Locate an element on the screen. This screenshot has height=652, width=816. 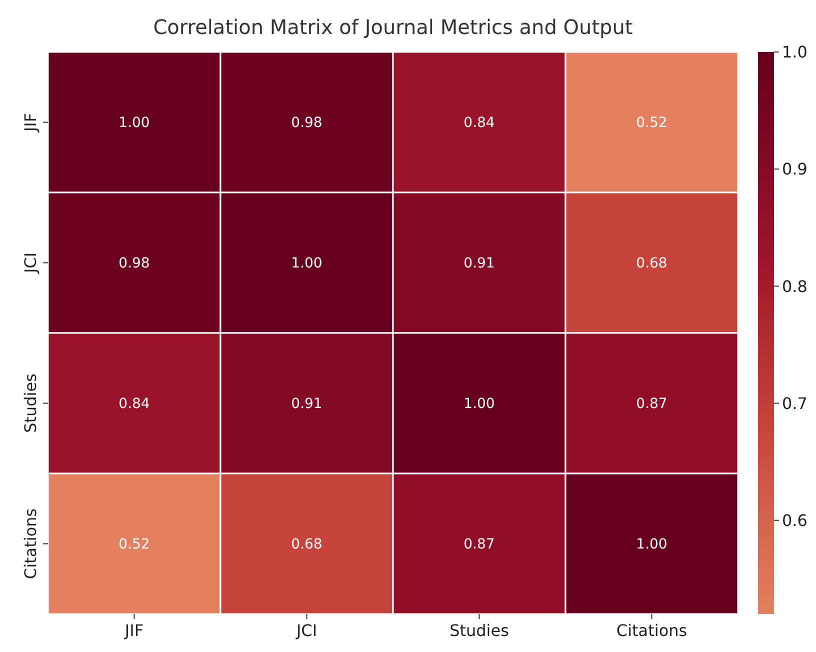
color-bar-label: 0.8 is located at coordinates (795, 286).